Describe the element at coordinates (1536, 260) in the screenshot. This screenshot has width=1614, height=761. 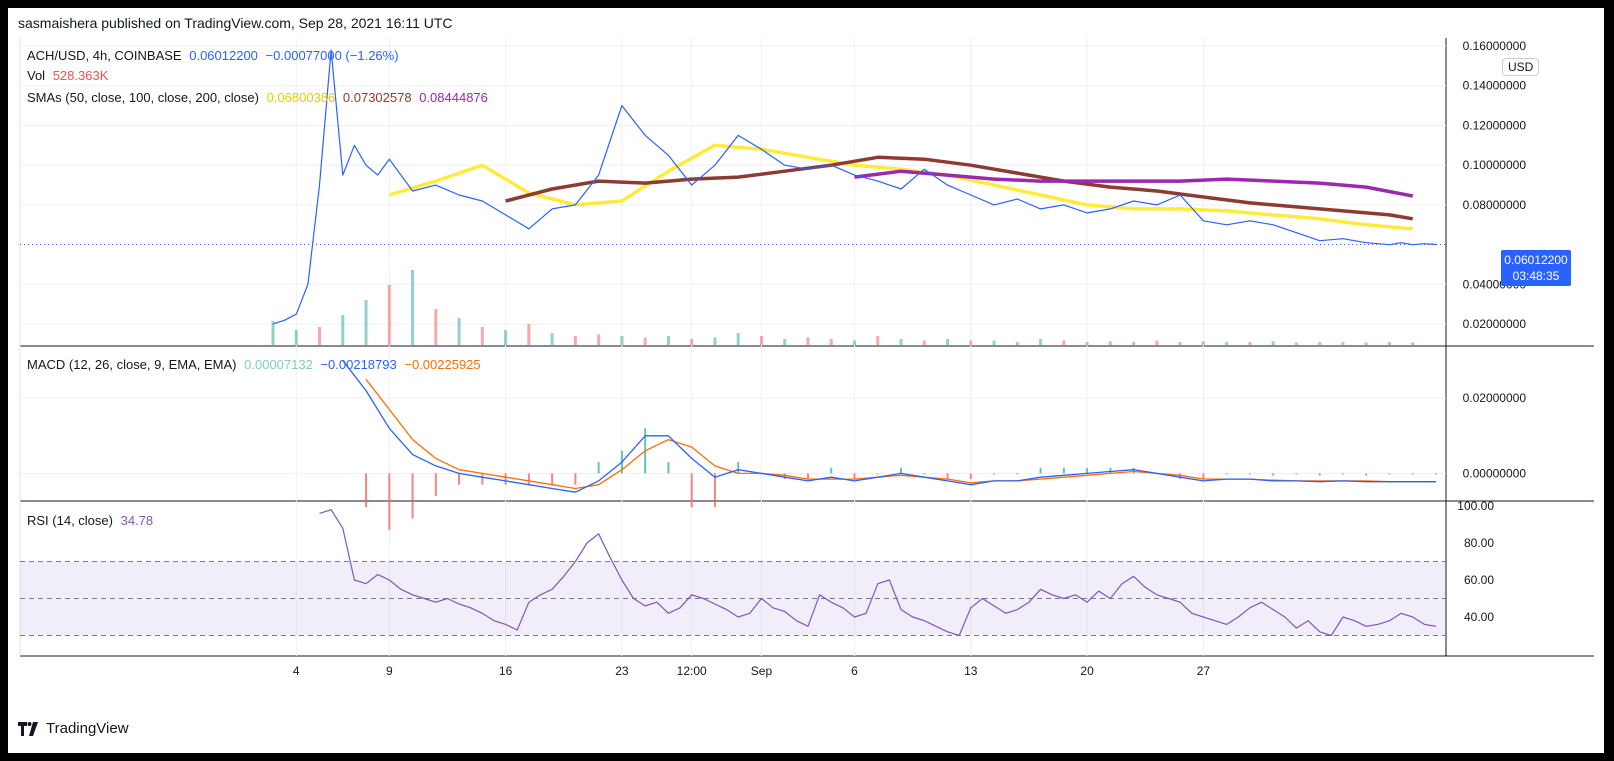
I see `price-tag-value: 0.06012200` at that location.